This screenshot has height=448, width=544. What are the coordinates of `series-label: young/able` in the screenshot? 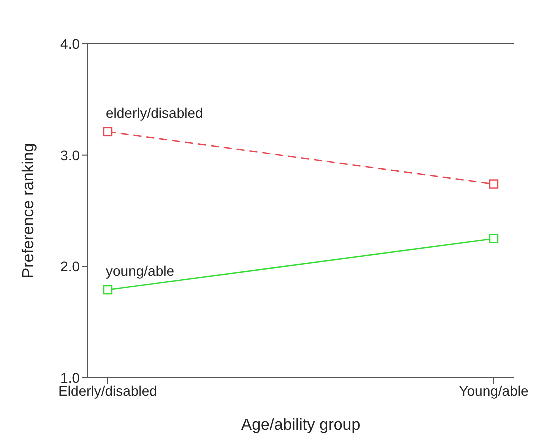 It's located at (140, 271).